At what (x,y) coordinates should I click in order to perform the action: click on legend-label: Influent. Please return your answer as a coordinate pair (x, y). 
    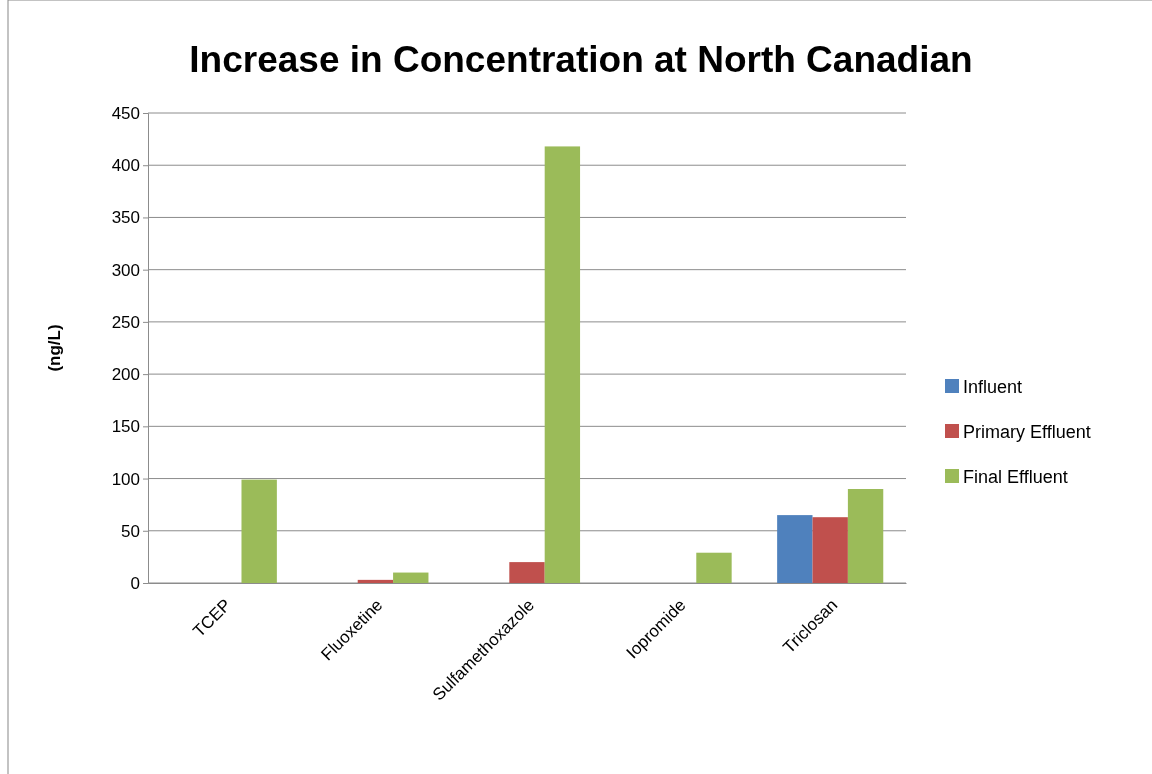
    Looking at the image, I should click on (993, 387).